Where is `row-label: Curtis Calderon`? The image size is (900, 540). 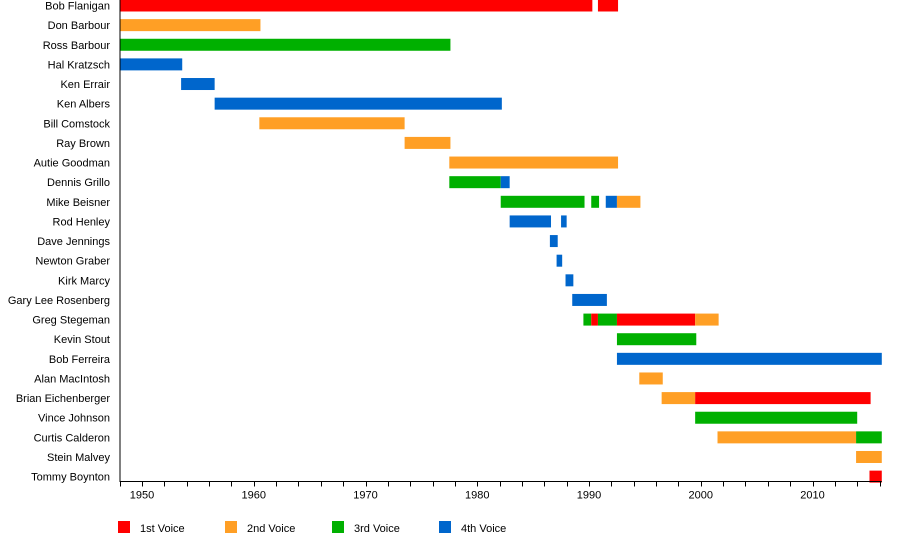 row-label: Curtis Calderon is located at coordinates (72, 438).